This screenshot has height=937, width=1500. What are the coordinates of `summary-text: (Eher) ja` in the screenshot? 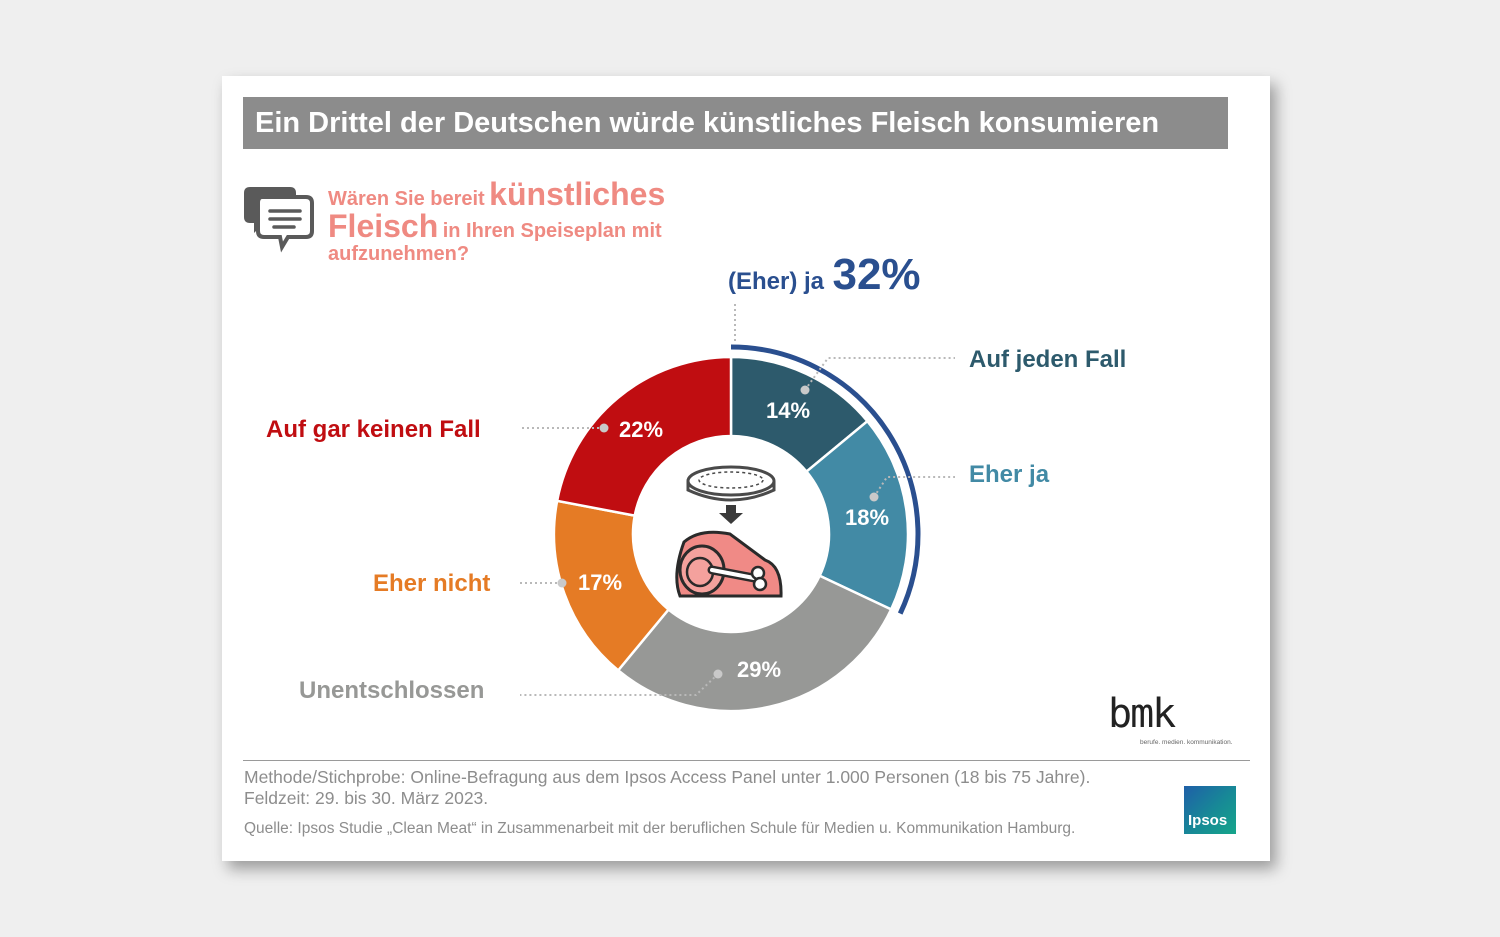 It's located at (776, 281).